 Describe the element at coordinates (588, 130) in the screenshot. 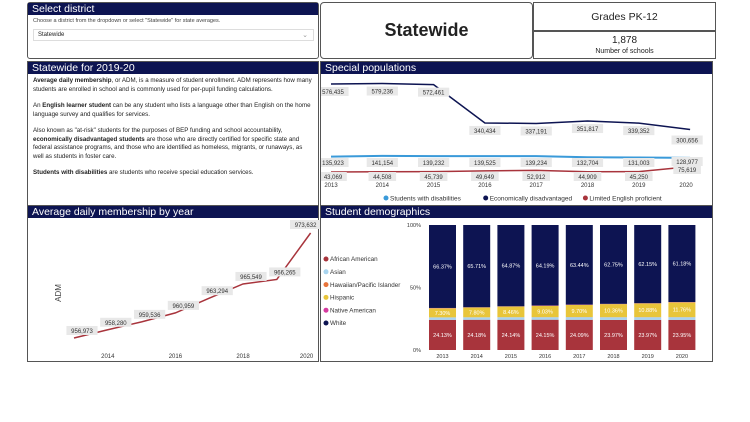

I see `data-label: 351,817` at that location.